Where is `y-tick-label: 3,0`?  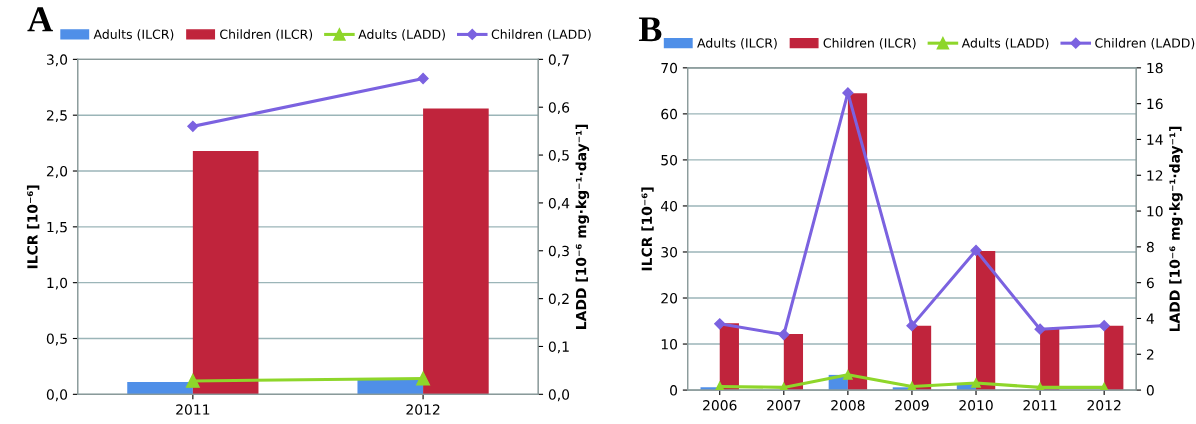 y-tick-label: 3,0 is located at coordinates (57, 60).